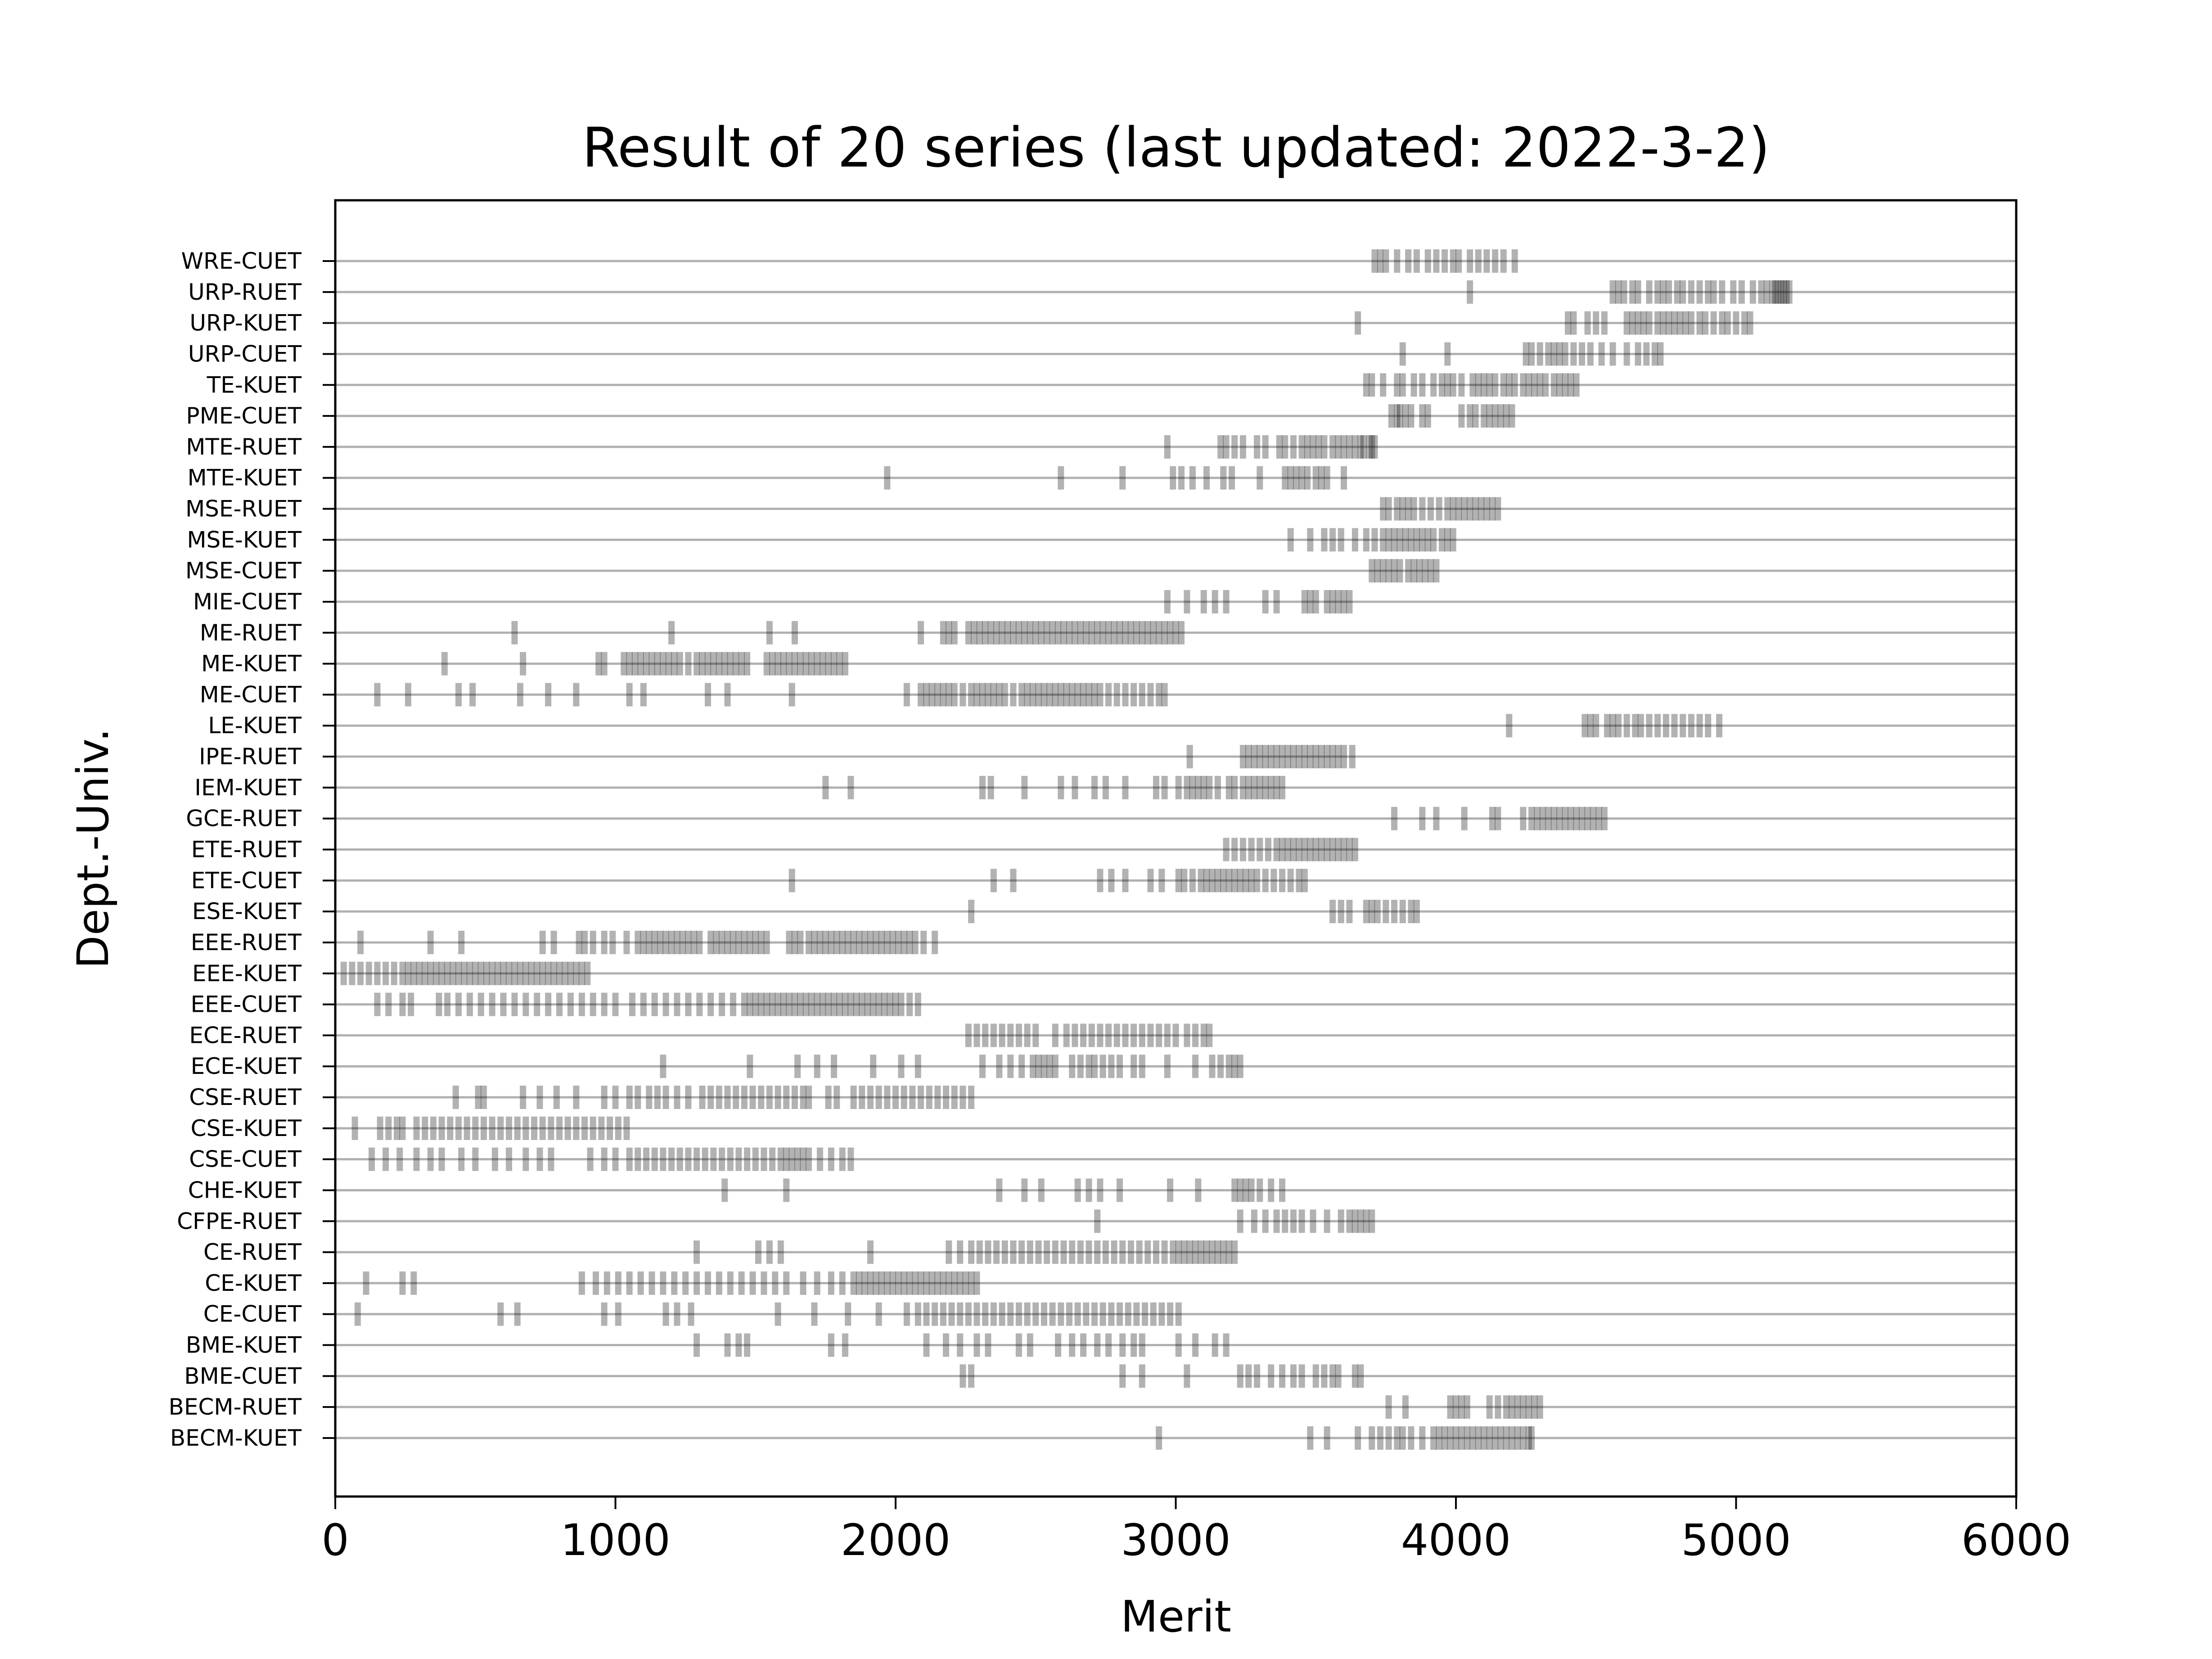 The image size is (2212, 1659). I want to click on series-gce-ruet, so click(1499, 818).